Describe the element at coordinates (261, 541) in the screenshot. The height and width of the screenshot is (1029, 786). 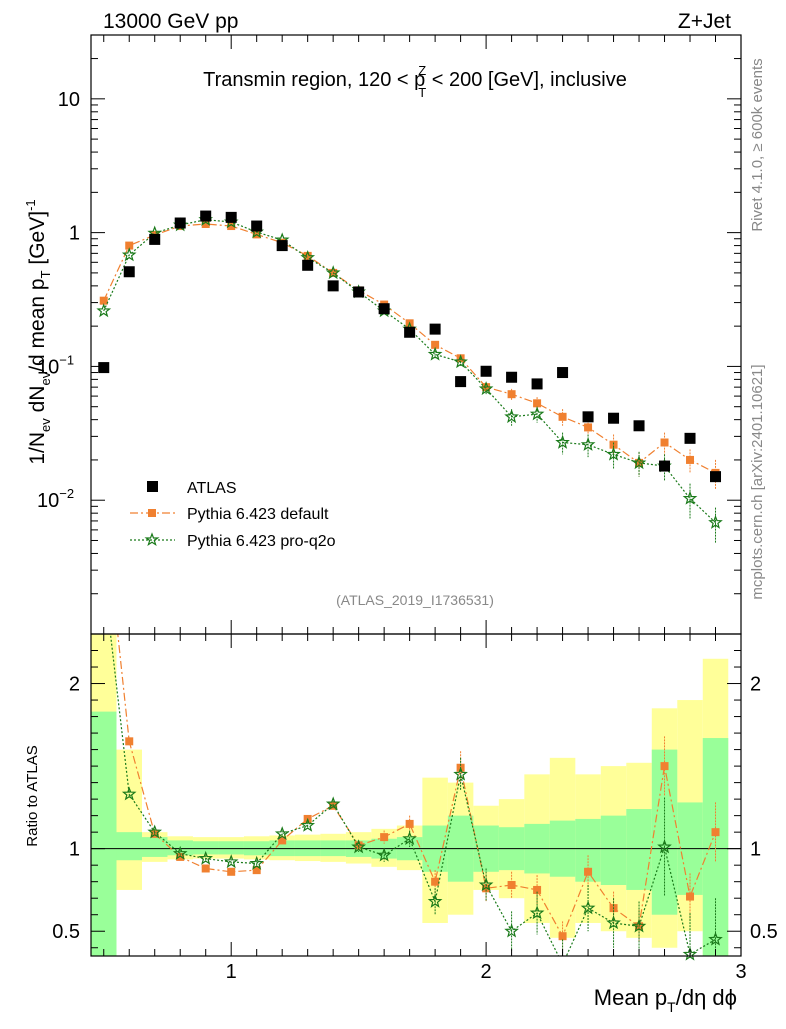
I see `legend-label-proq2o: Pythia 6.423 pro-q2o` at that location.